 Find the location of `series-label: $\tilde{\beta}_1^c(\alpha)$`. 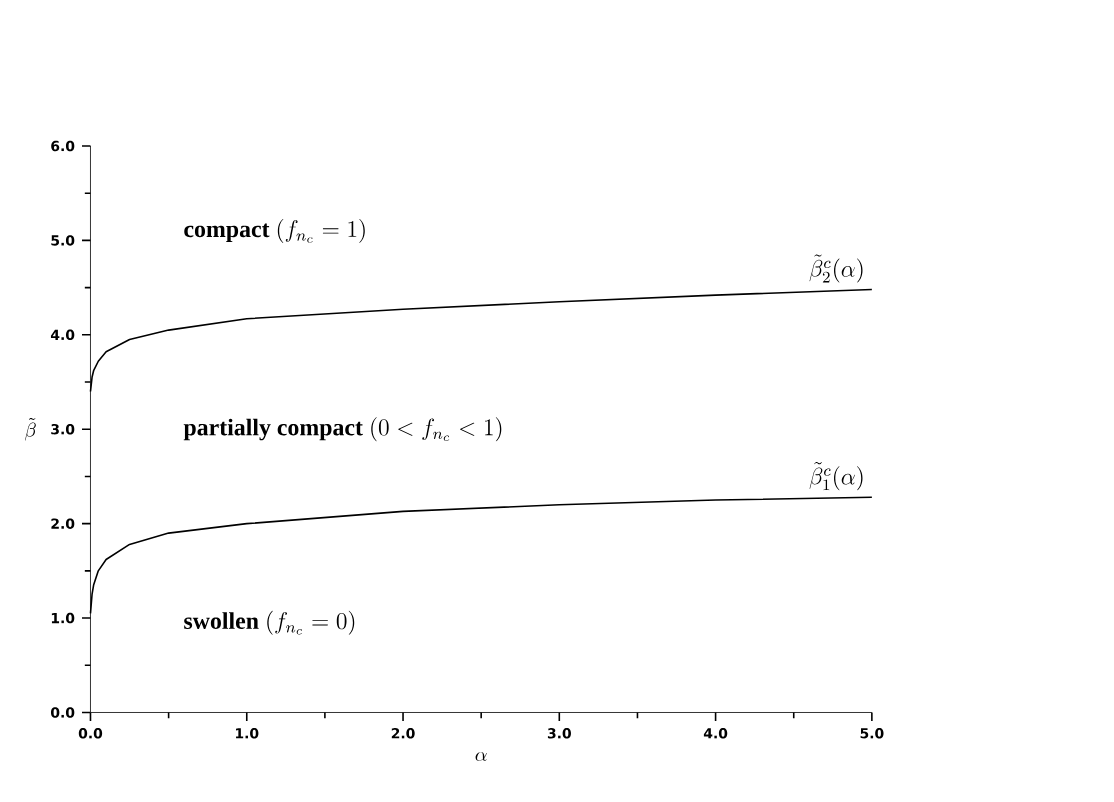

series-label: $\tilde{\beta}_1^c(\alpha)$ is located at coordinates (836, 475).